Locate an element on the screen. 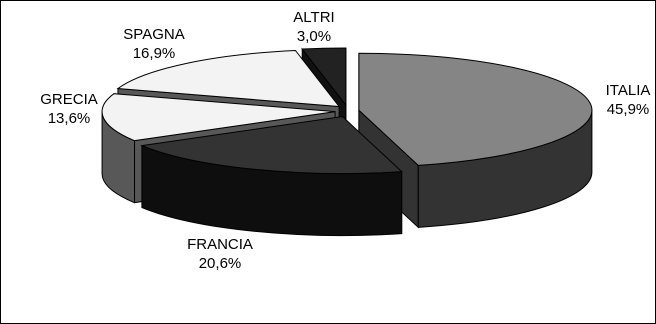  label-spagna-value: 16,9% is located at coordinates (154, 53).